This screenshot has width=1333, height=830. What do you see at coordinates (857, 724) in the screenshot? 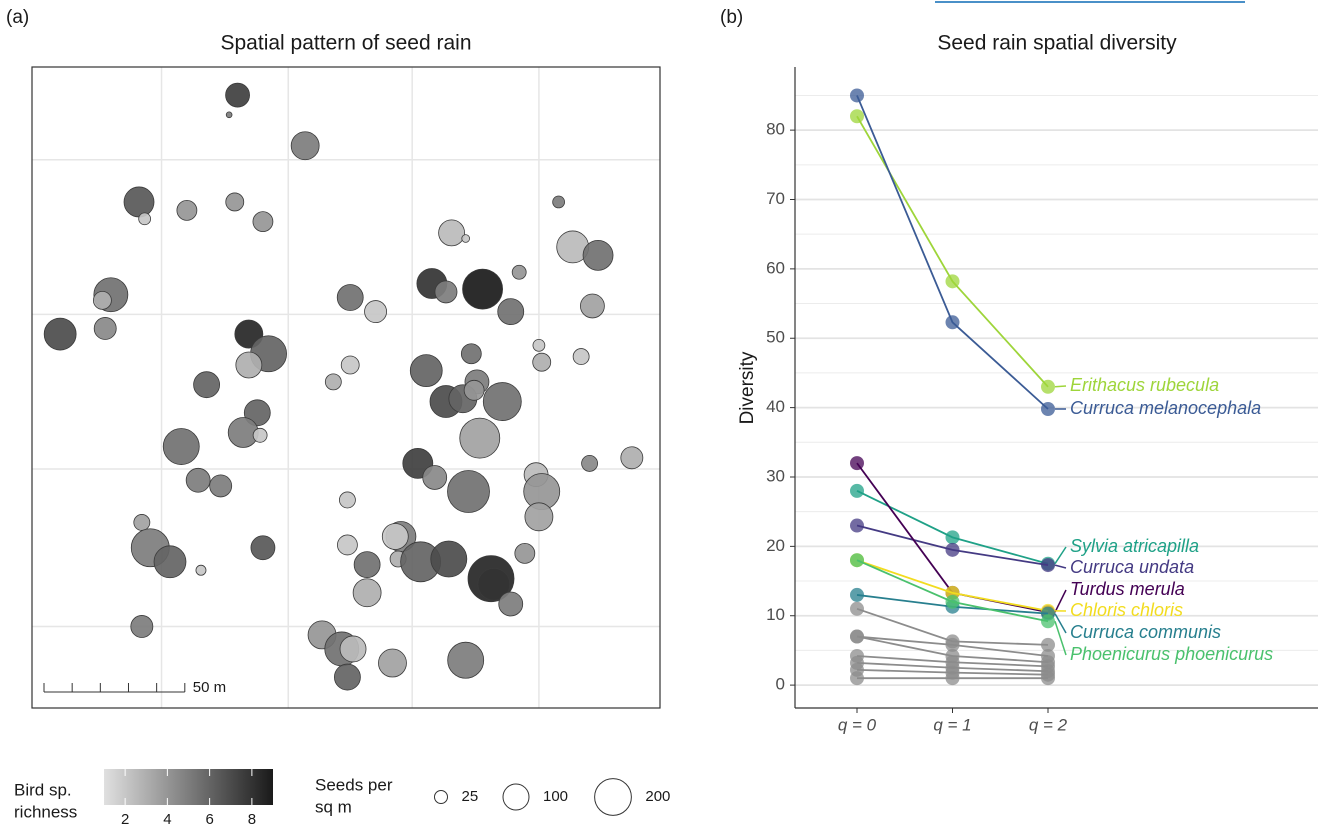
I see `x-tick-label: q = 0` at bounding box center [857, 724].